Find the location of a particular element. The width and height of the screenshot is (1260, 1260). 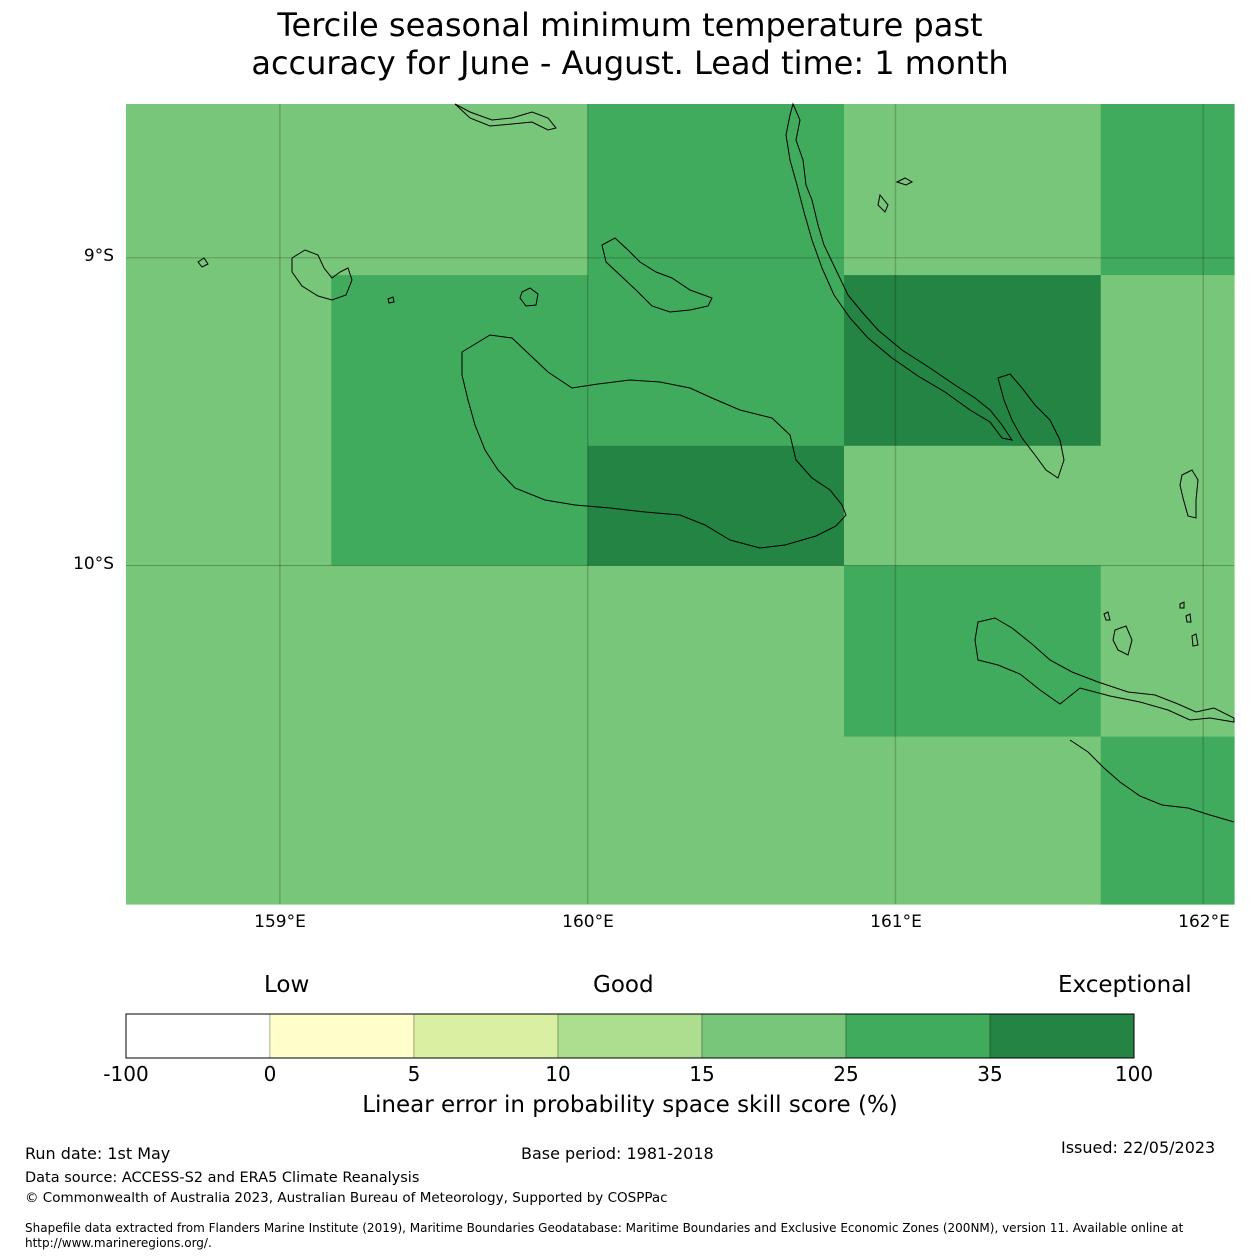

run-date: Run date: 1st May is located at coordinates (98, 1153).